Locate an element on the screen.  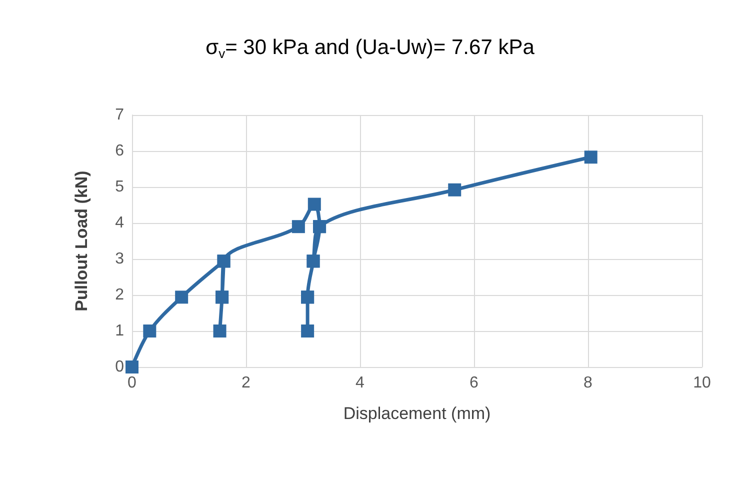
y-tick-label: 4 is located at coordinates (119, 223).